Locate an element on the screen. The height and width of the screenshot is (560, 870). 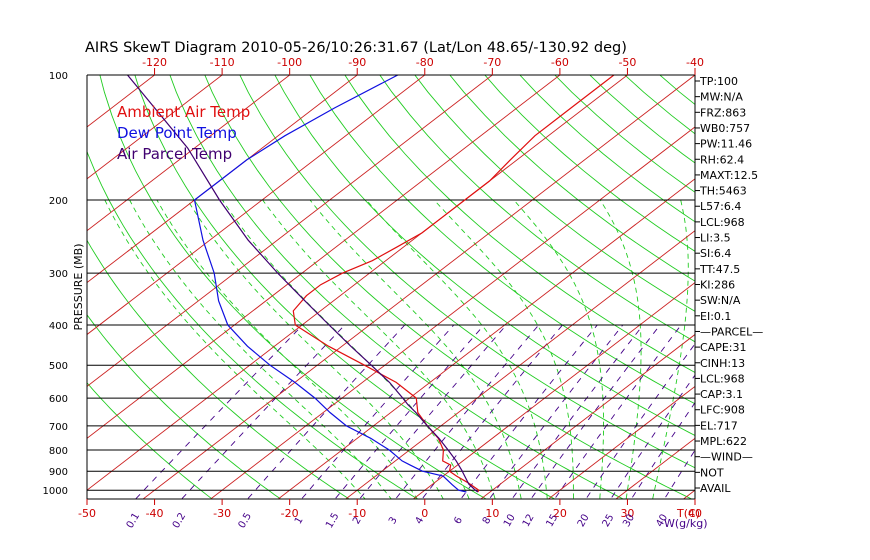
mixing-ratio-label: 2 is located at coordinates (357, 520).